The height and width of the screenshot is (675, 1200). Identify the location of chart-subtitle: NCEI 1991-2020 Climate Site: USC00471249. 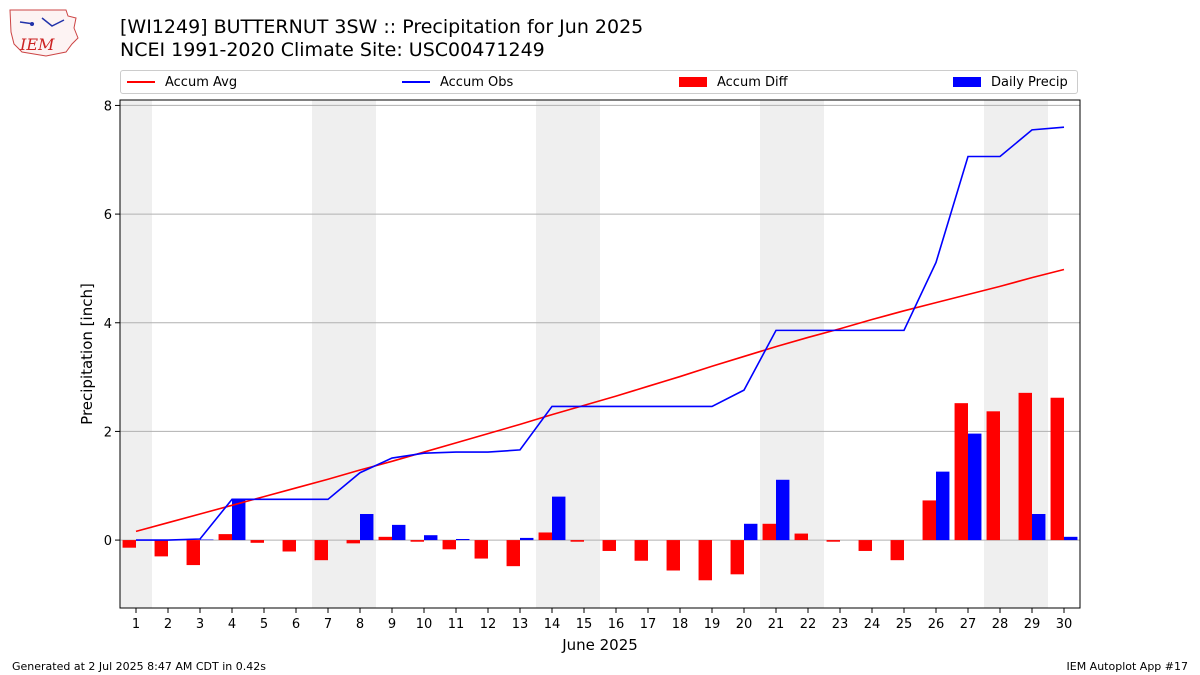
(332, 50).